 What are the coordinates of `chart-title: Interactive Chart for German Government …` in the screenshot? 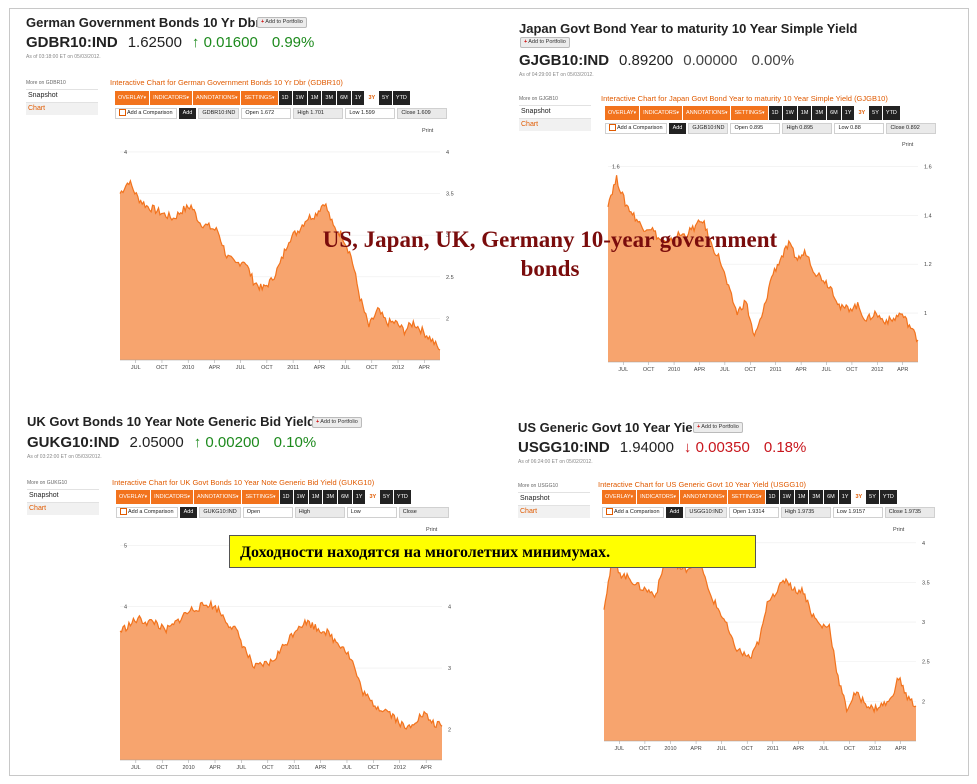 It's located at (226, 82).